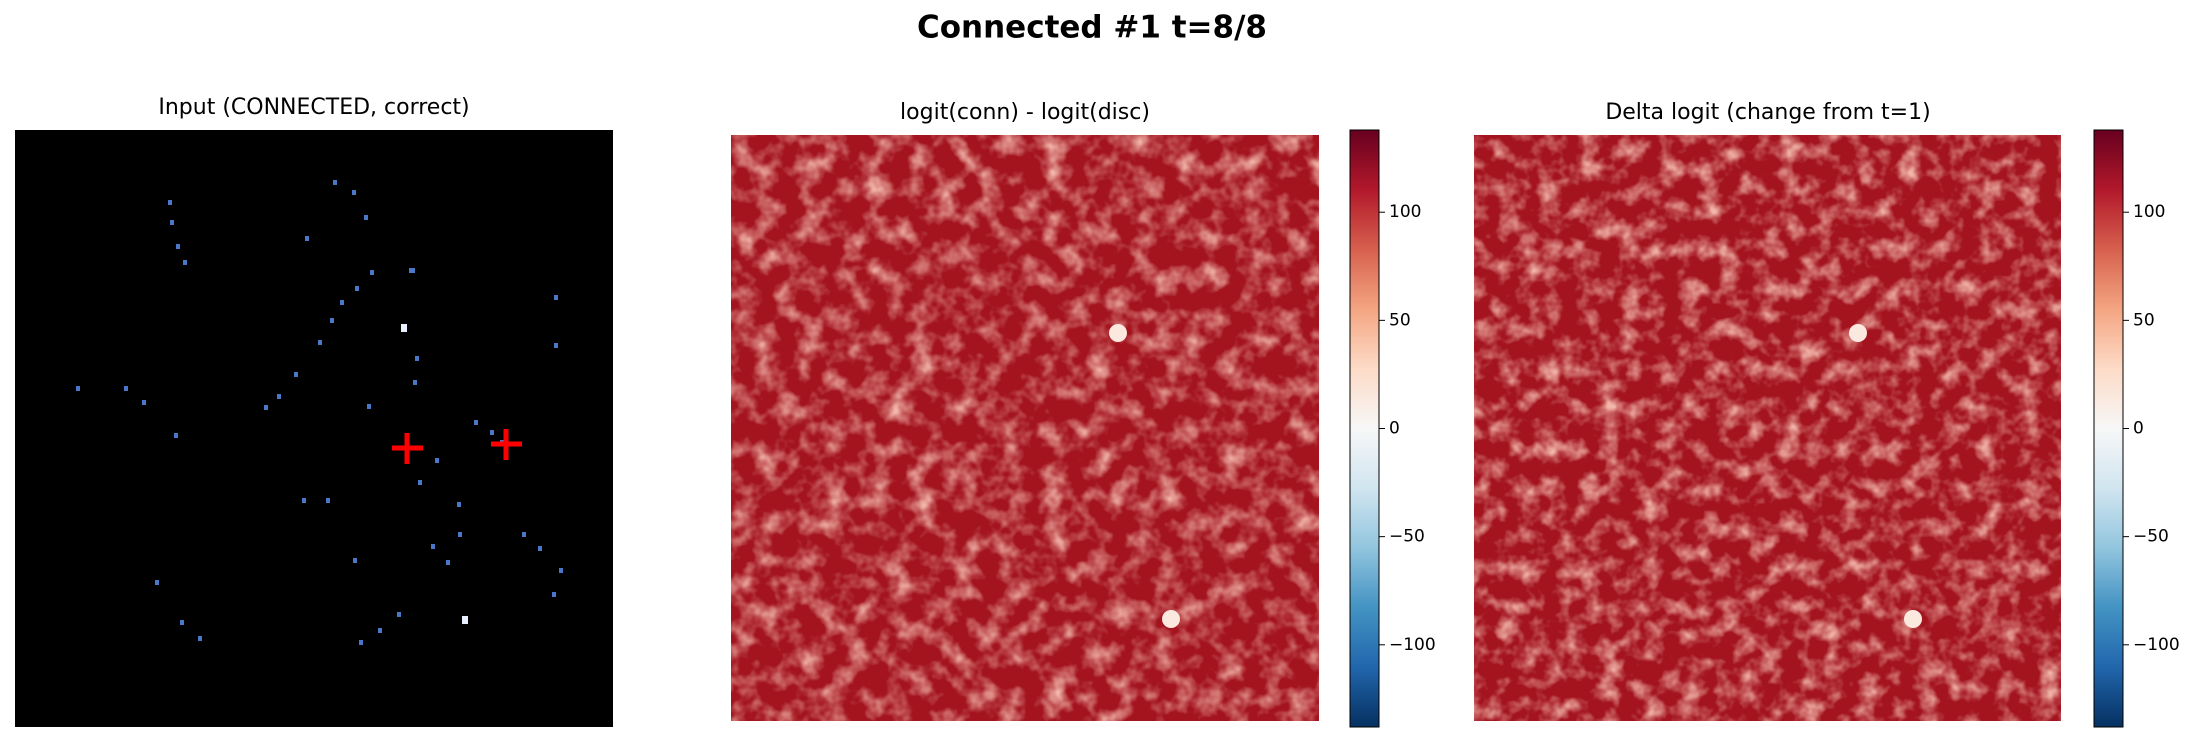 The image size is (2209, 742). Describe the element at coordinates (313, 107) in the screenshot. I see `panel-title: Input (CONNECTED, correct)` at that location.